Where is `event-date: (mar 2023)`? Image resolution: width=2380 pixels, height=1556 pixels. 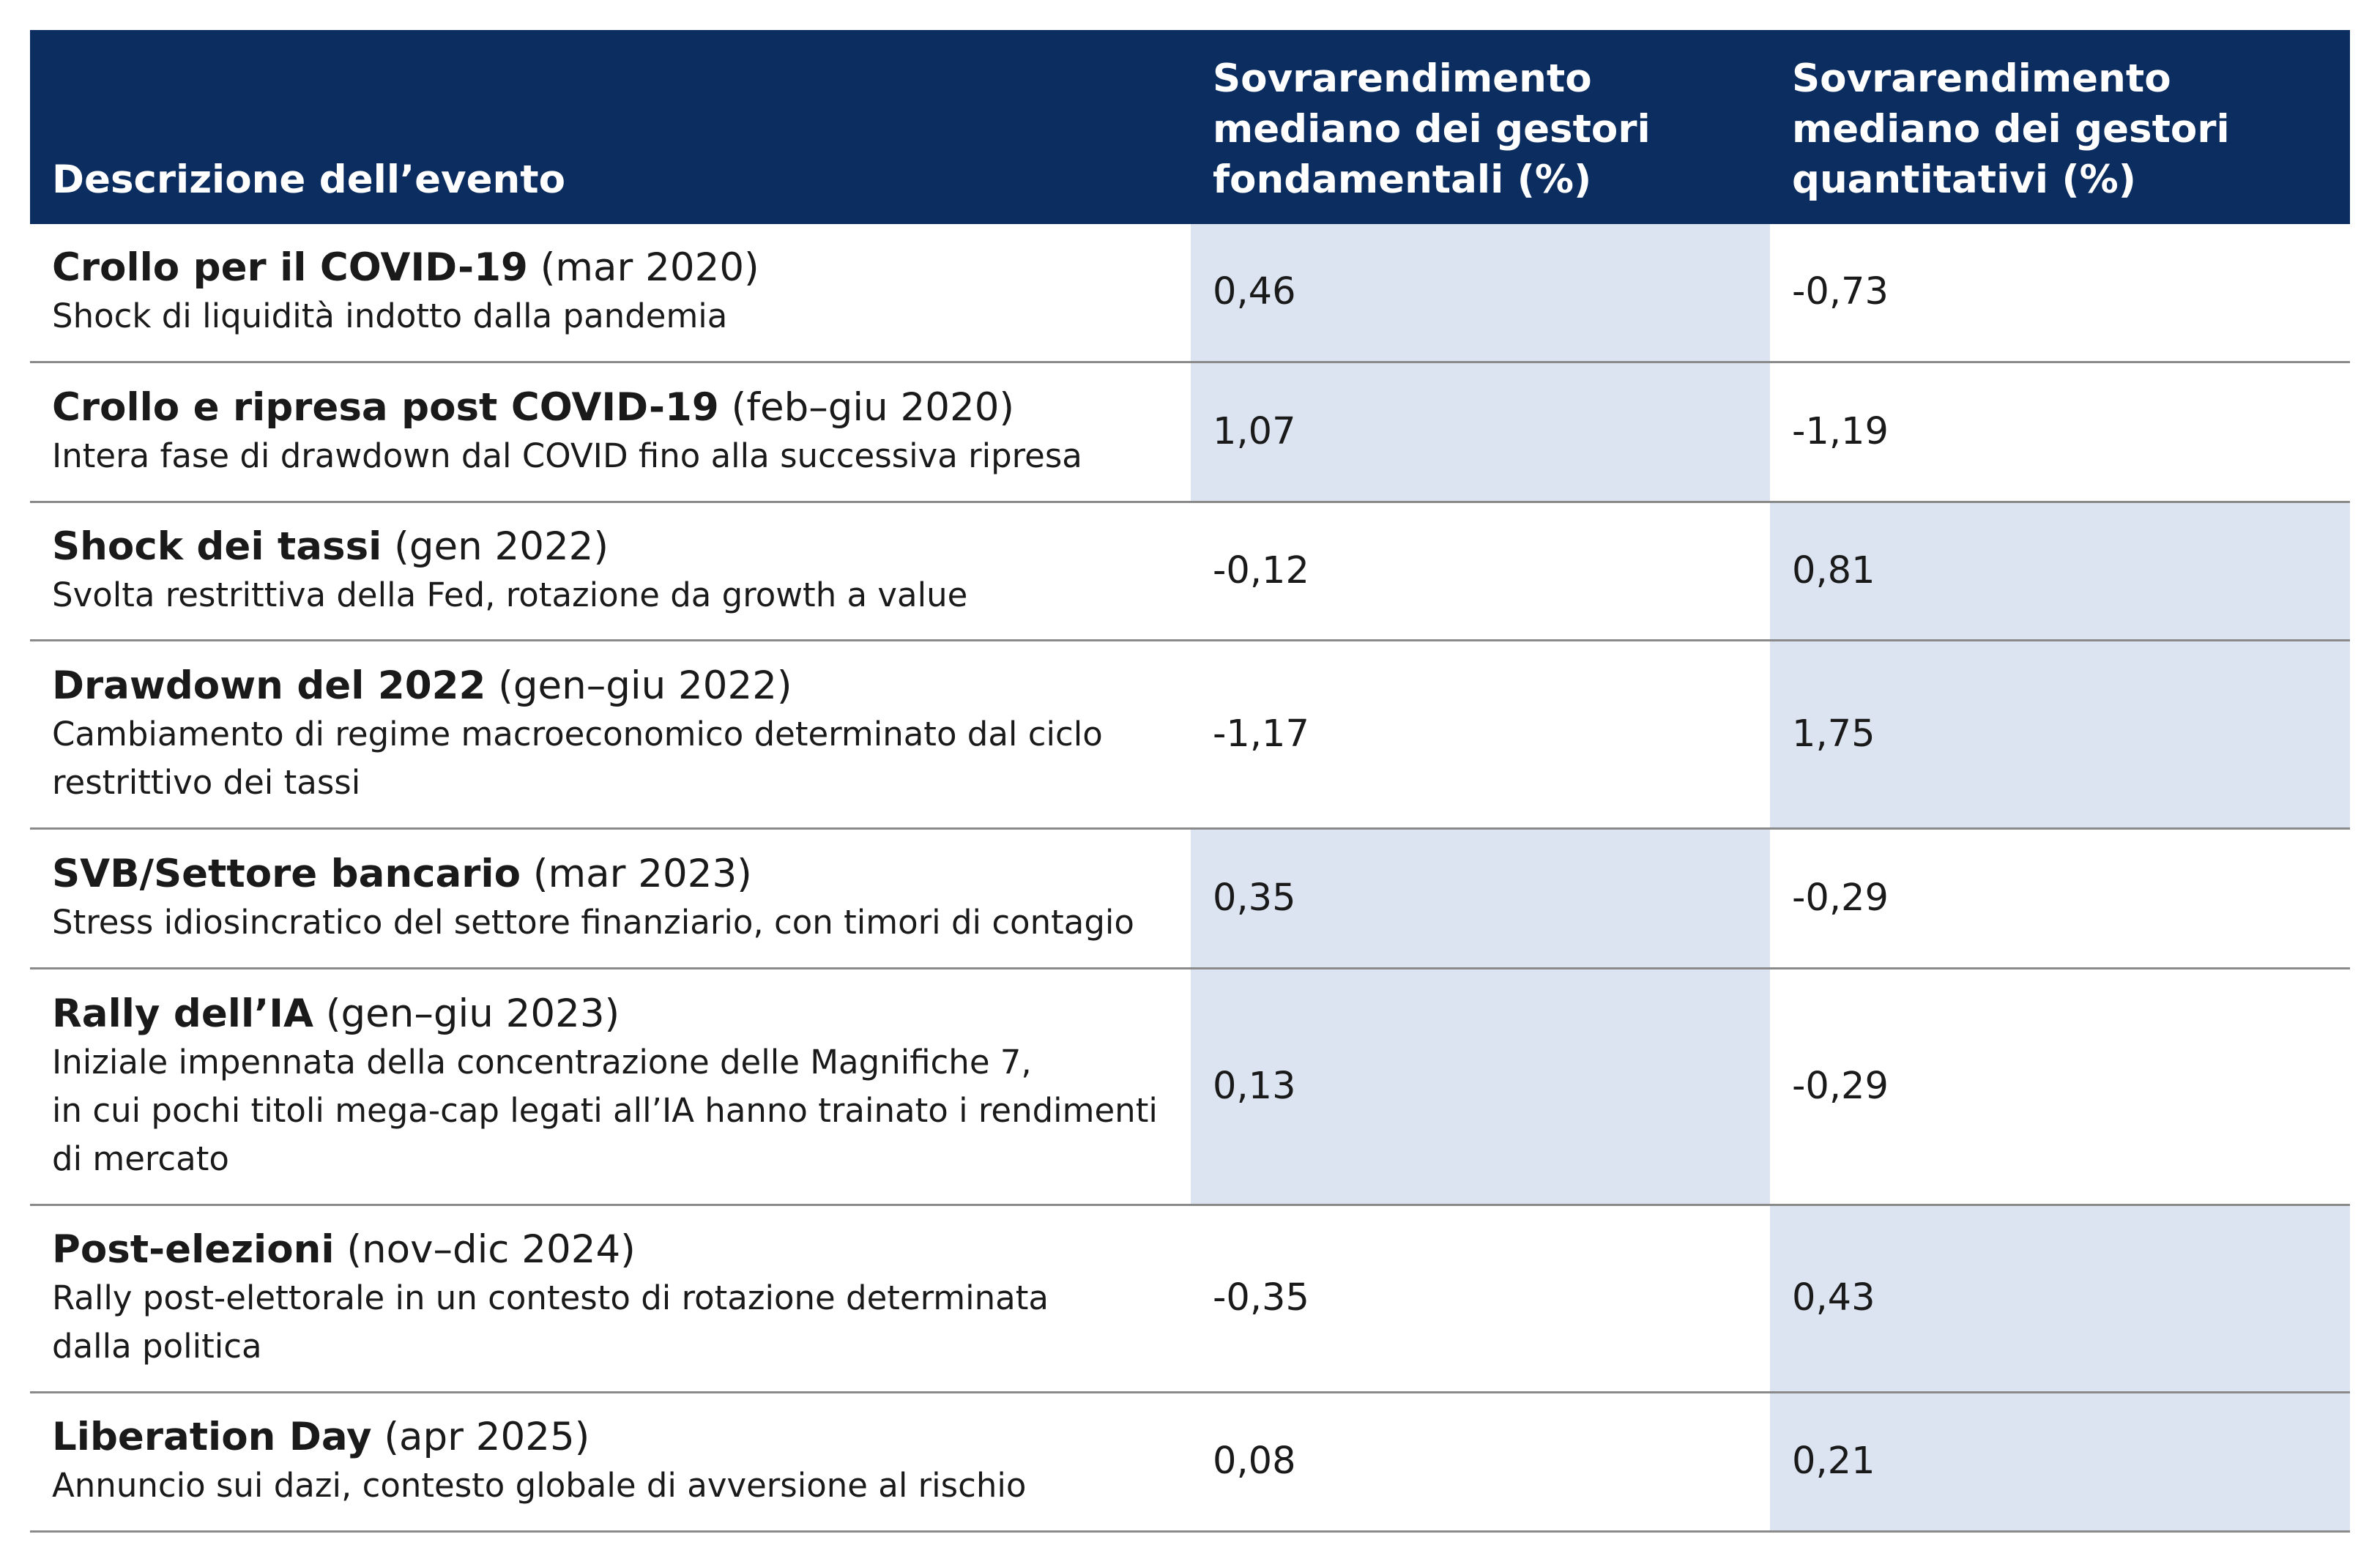
event-date: (mar 2023) is located at coordinates (636, 873).